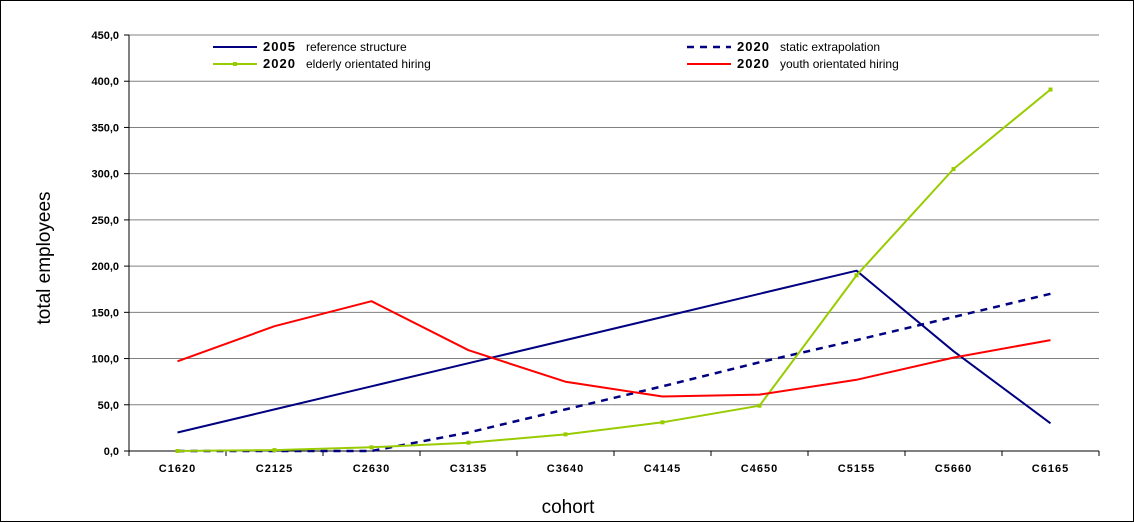 The width and height of the screenshot is (1134, 523). I want to click on y-tick-label: 100,0, so click(105, 360).